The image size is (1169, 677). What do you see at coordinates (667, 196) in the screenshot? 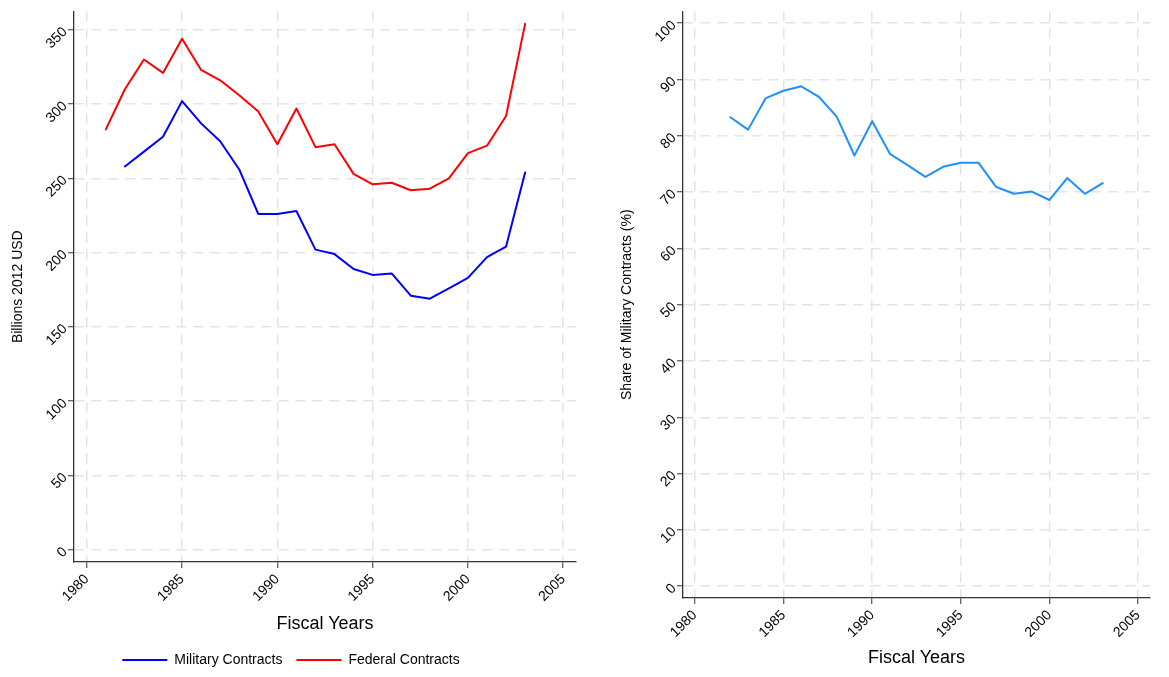
I see `y-tick-label: 70` at bounding box center [667, 196].